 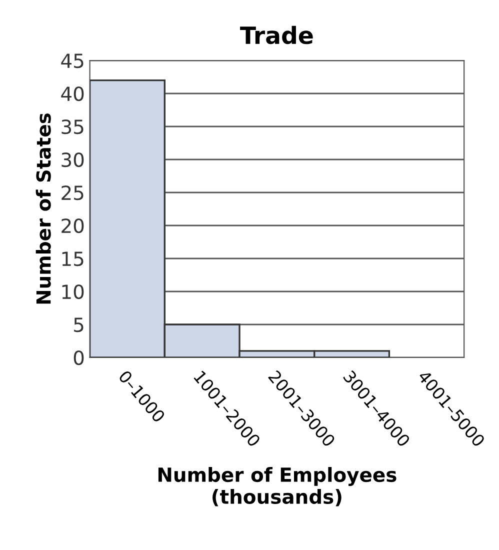 What do you see at coordinates (73, 226) in the screenshot?
I see `y-tick-label: 20` at bounding box center [73, 226].